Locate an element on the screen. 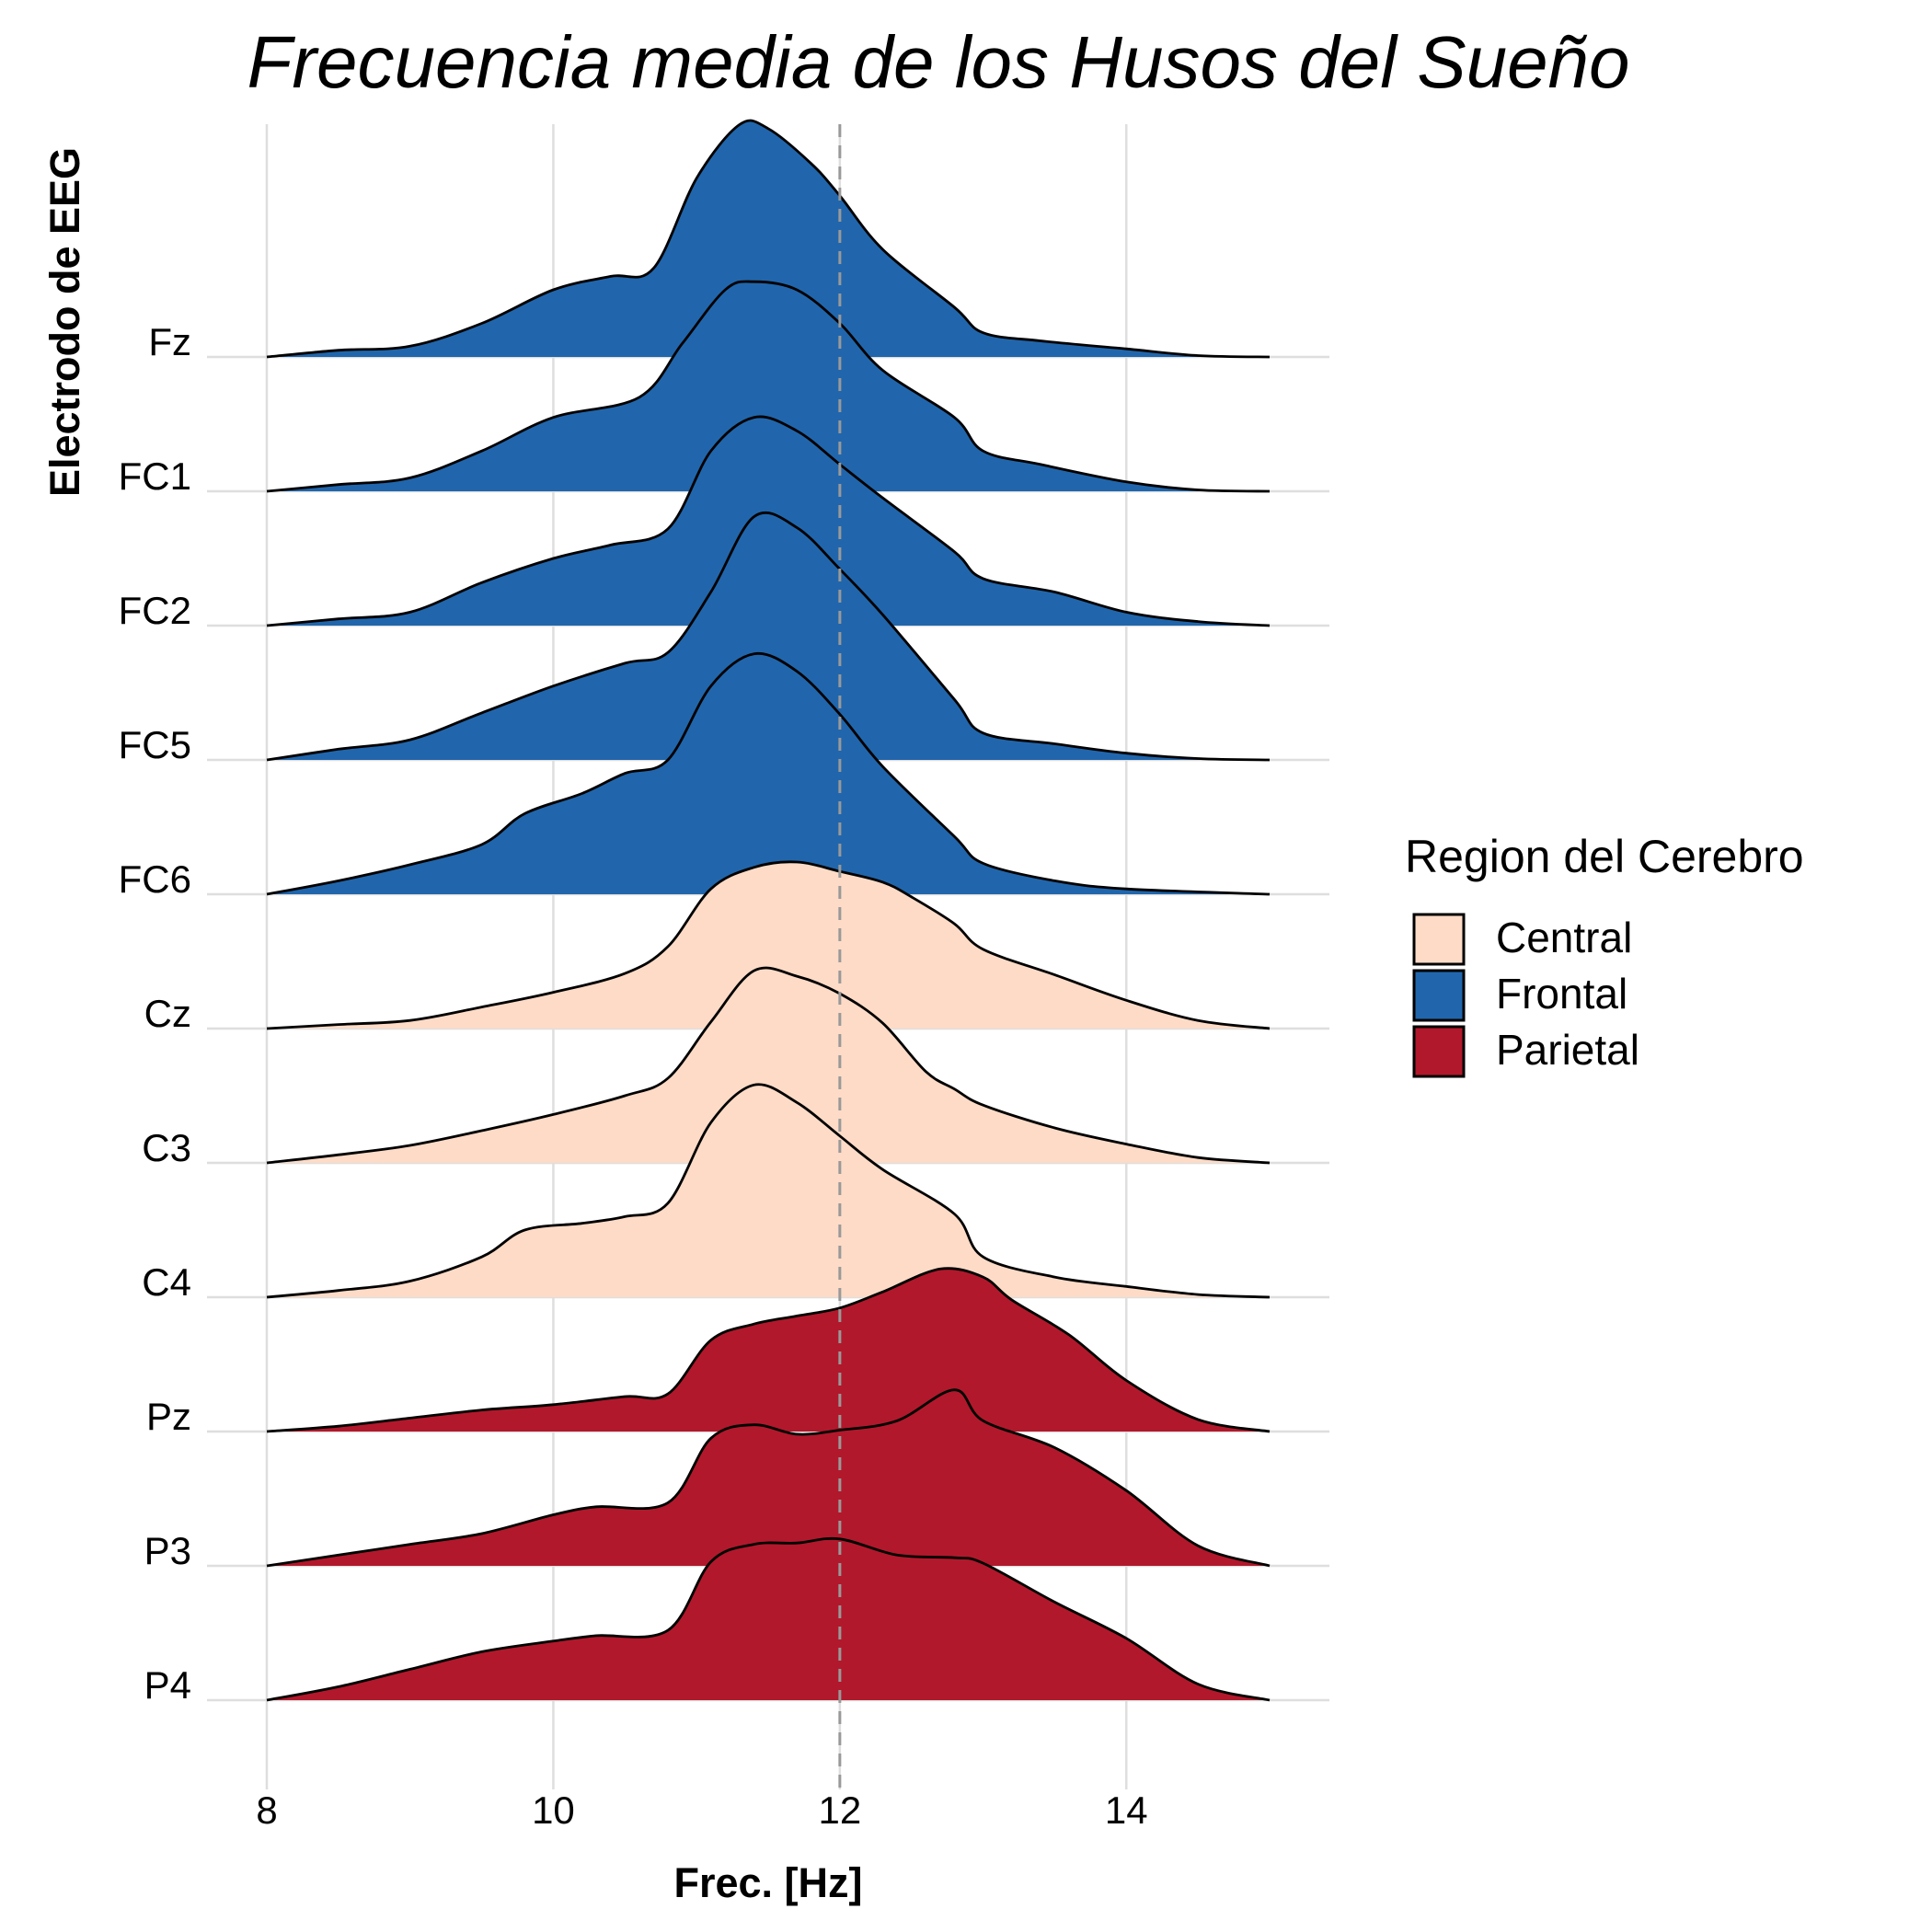  ridge-cz is located at coordinates (768, 945).